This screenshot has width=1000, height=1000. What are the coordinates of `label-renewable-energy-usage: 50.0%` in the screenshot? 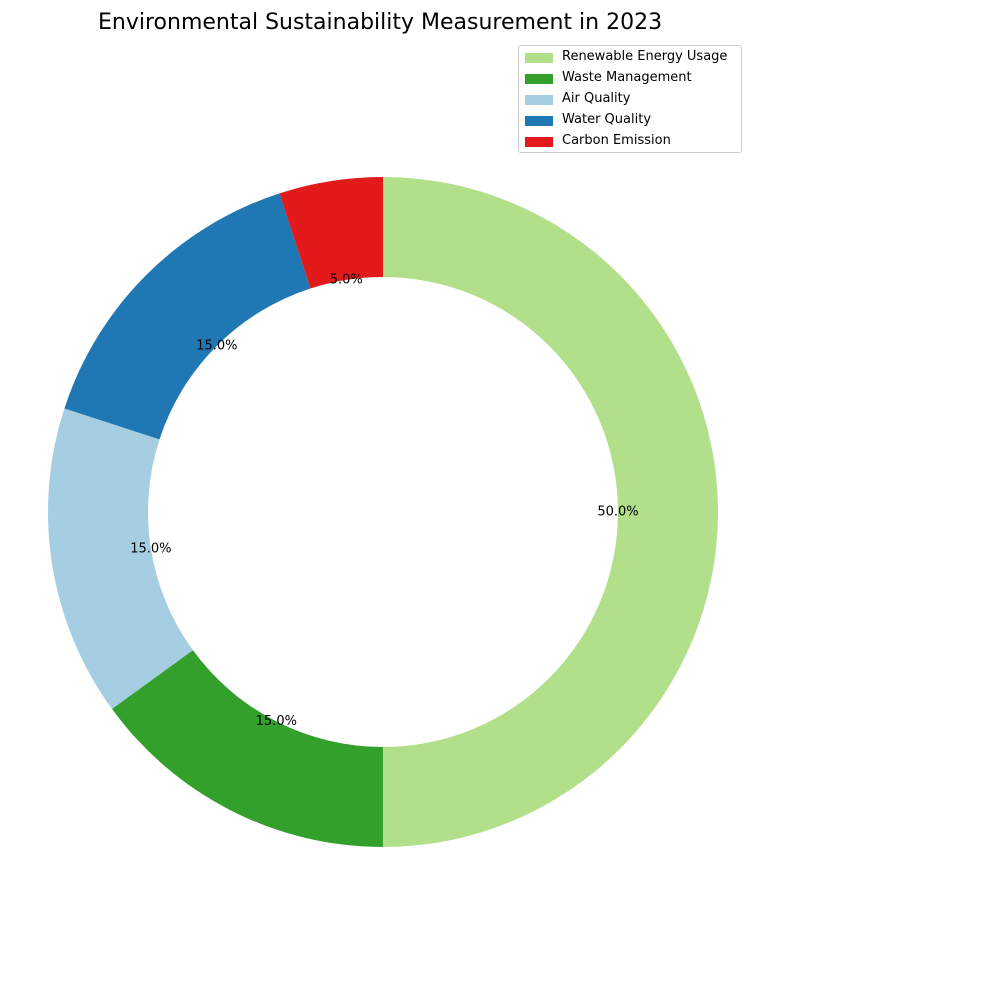 It's located at (617, 512).